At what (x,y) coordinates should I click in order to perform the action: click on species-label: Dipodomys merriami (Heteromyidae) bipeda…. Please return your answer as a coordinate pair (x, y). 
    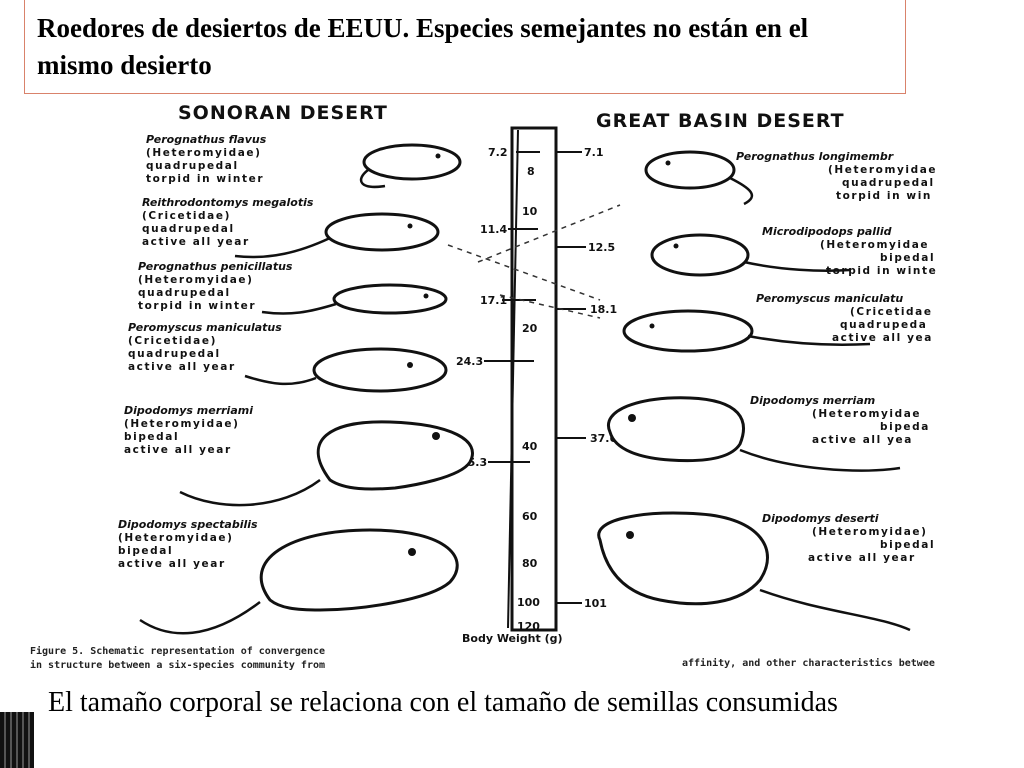
    Looking at the image, I should click on (188, 430).